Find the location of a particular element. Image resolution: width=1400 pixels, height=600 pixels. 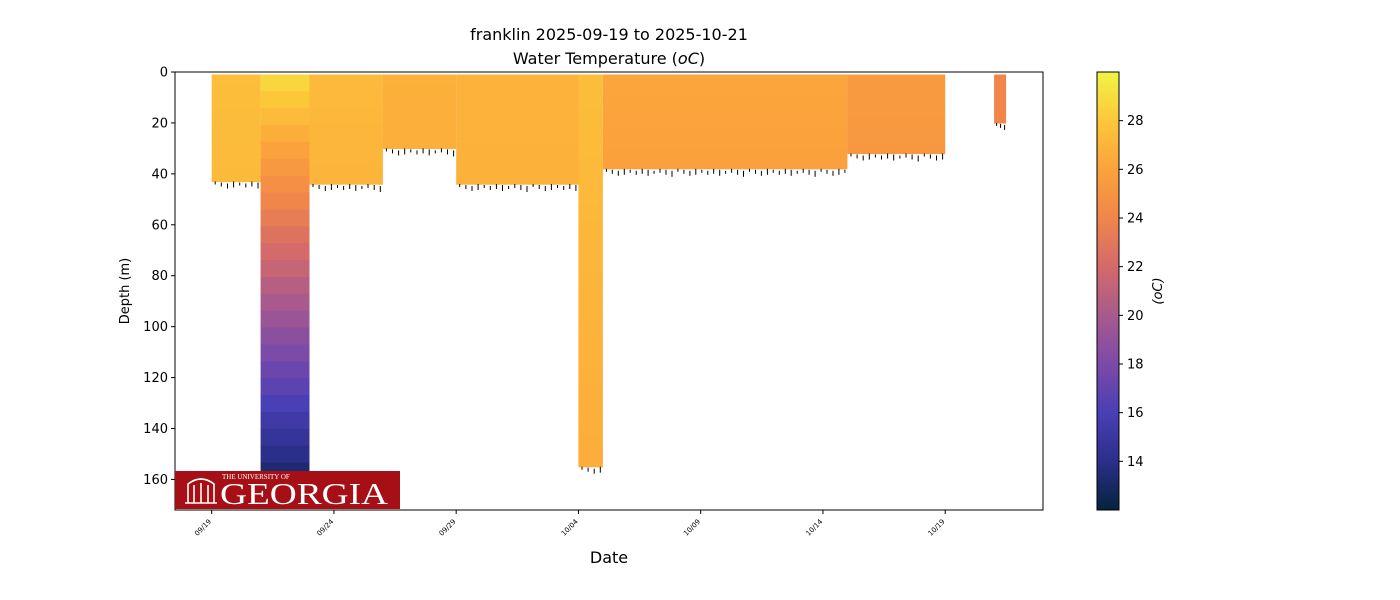

logo-big-text: GEORGIA is located at coordinates (304, 493).